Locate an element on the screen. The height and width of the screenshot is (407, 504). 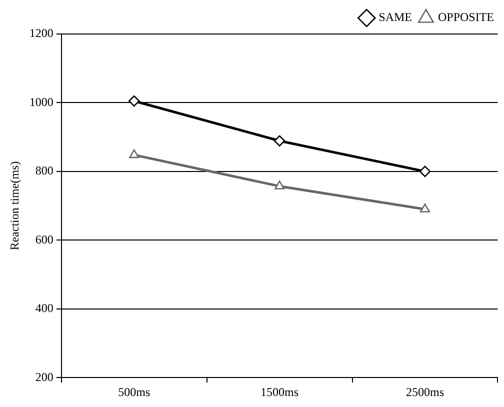
legend-label: OPPOSITE is located at coordinates (466, 17).